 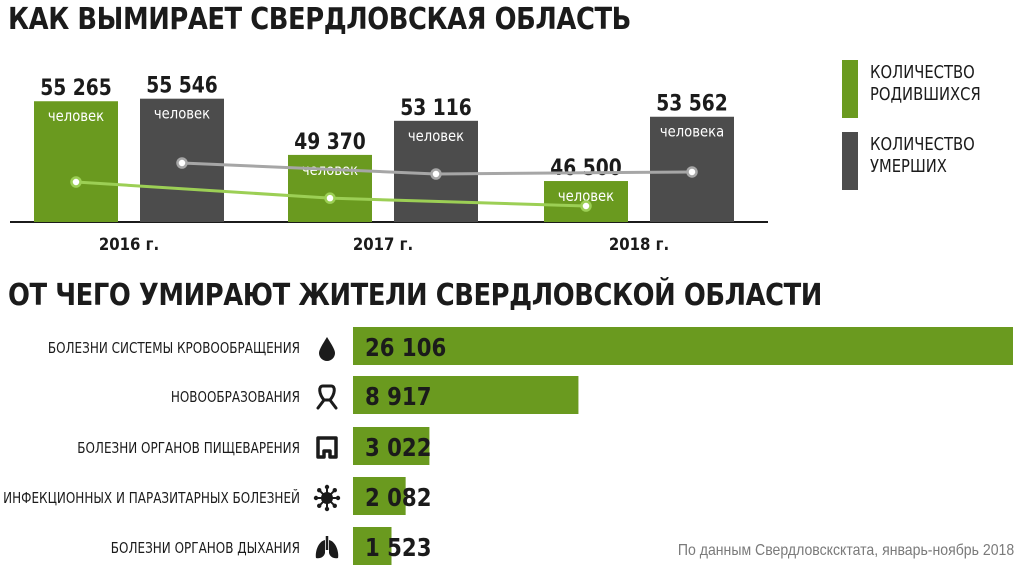 I want to click on born-value-label-1: 55 265, so click(x=76, y=88).